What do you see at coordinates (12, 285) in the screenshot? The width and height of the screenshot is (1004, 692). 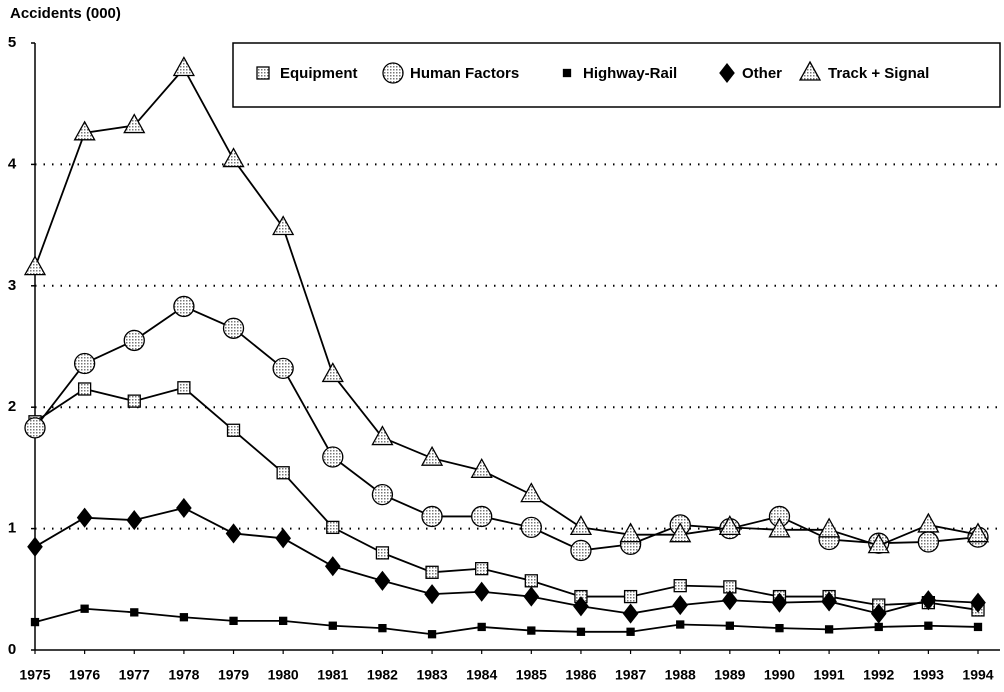 I see `y-tick-label: 3` at bounding box center [12, 285].